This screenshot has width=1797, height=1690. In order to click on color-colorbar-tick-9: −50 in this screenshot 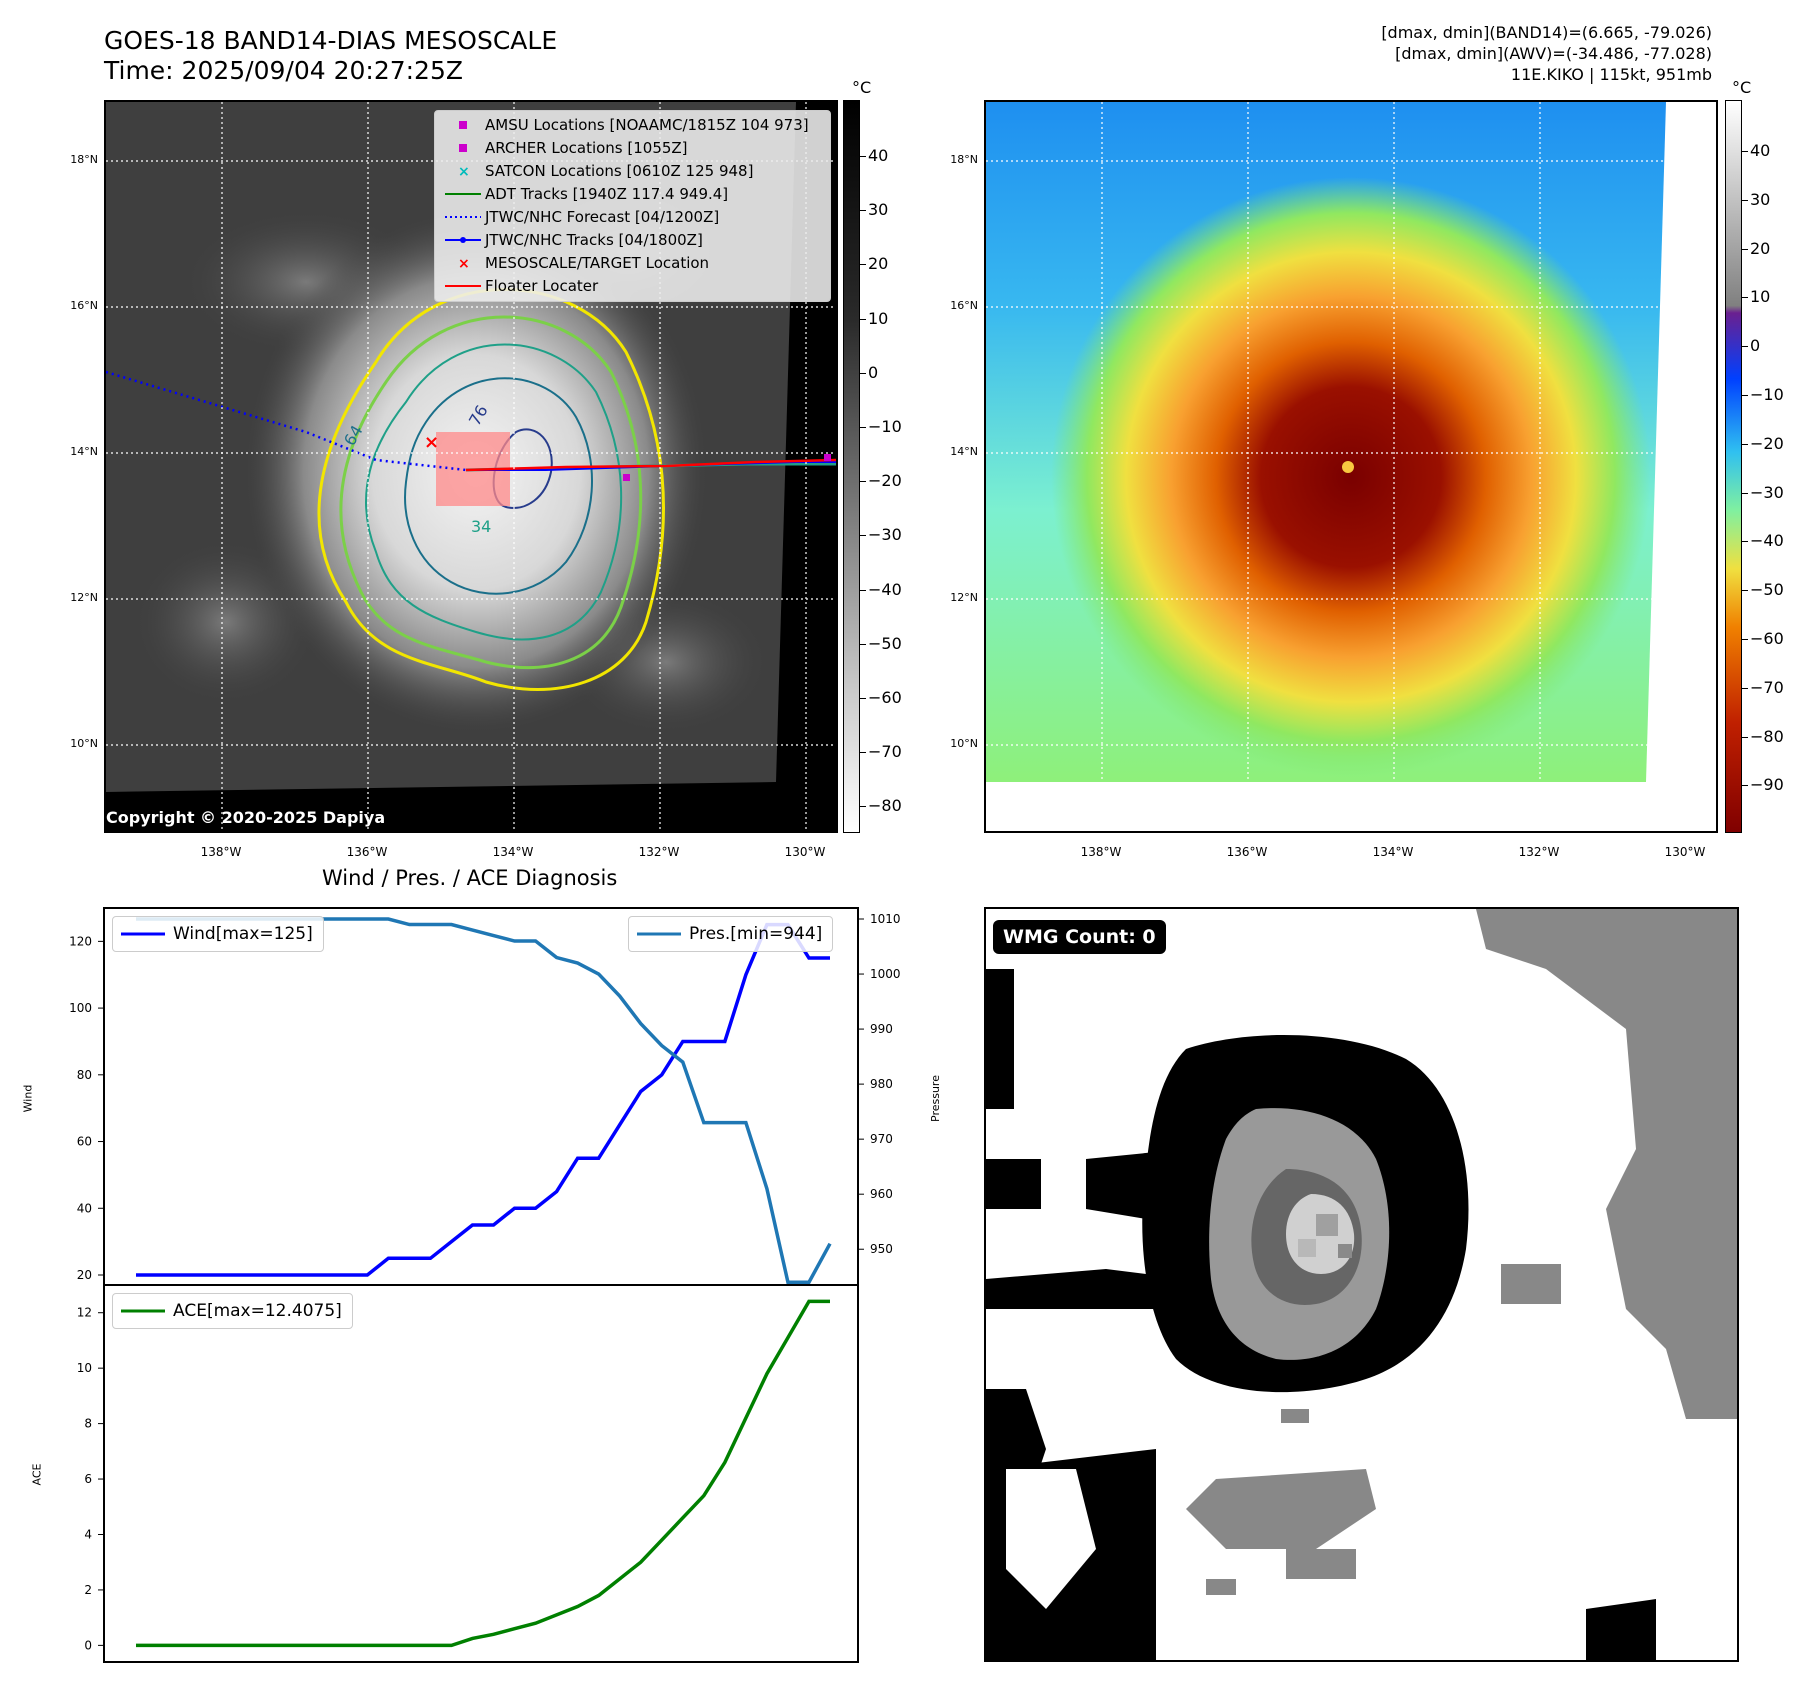, I will do `click(1763, 590)`.